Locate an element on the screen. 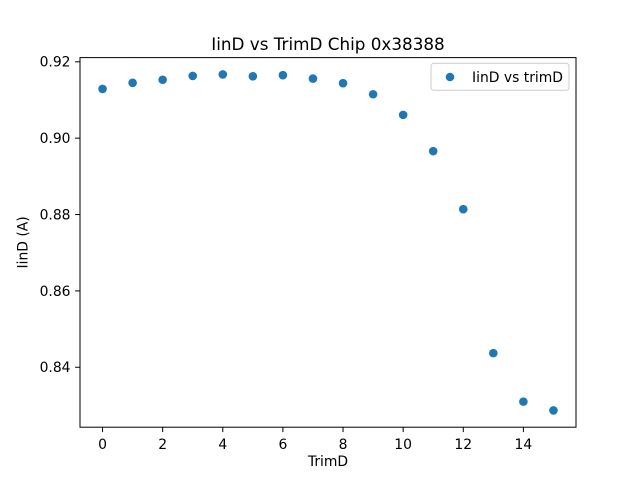  y-tick-label: 0.92 is located at coordinates (55, 63).